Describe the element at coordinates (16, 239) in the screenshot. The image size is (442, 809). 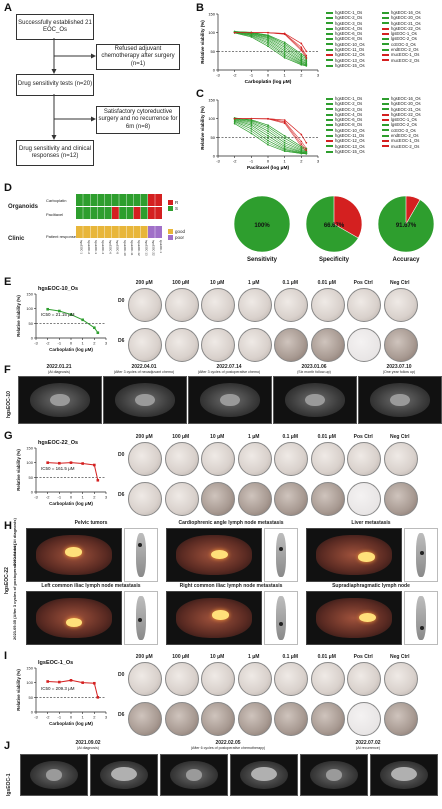
I see `row-label-clinic: Clinic` at that location.